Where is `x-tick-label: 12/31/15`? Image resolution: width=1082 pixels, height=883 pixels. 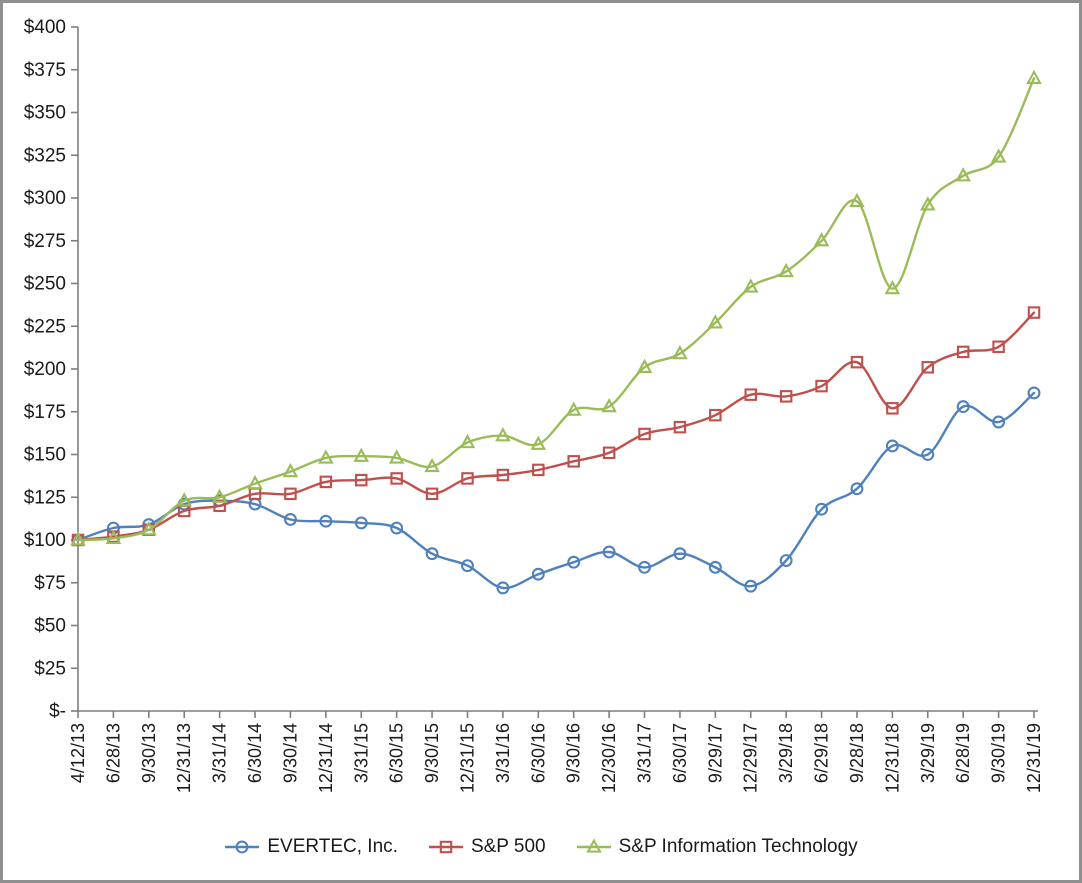 x-tick-label: 12/31/15 is located at coordinates (467, 758).